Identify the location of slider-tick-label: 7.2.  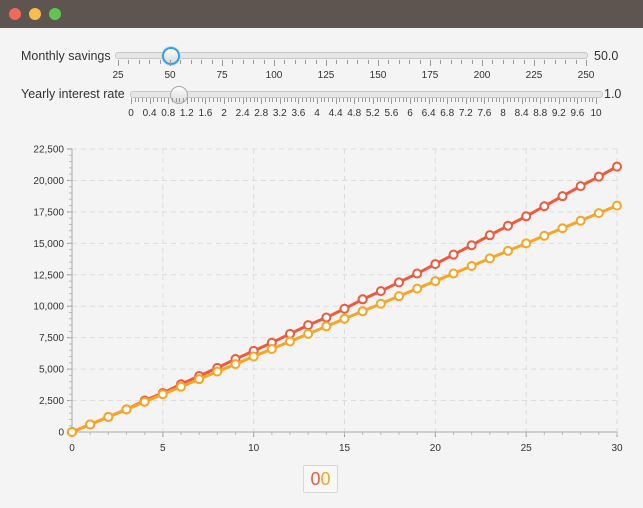
(465, 113).